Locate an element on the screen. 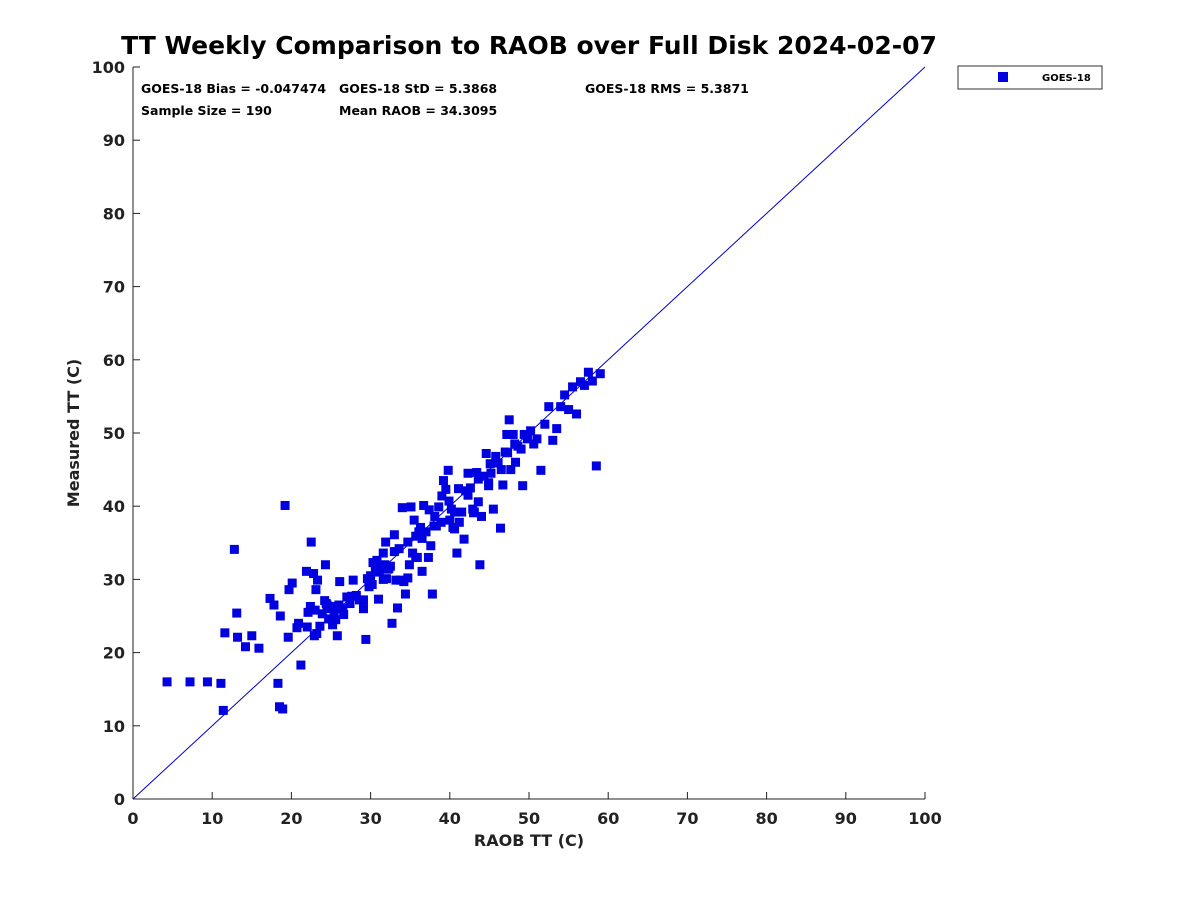 The image size is (1200, 900). y-tick-label: 100 is located at coordinates (108, 67).